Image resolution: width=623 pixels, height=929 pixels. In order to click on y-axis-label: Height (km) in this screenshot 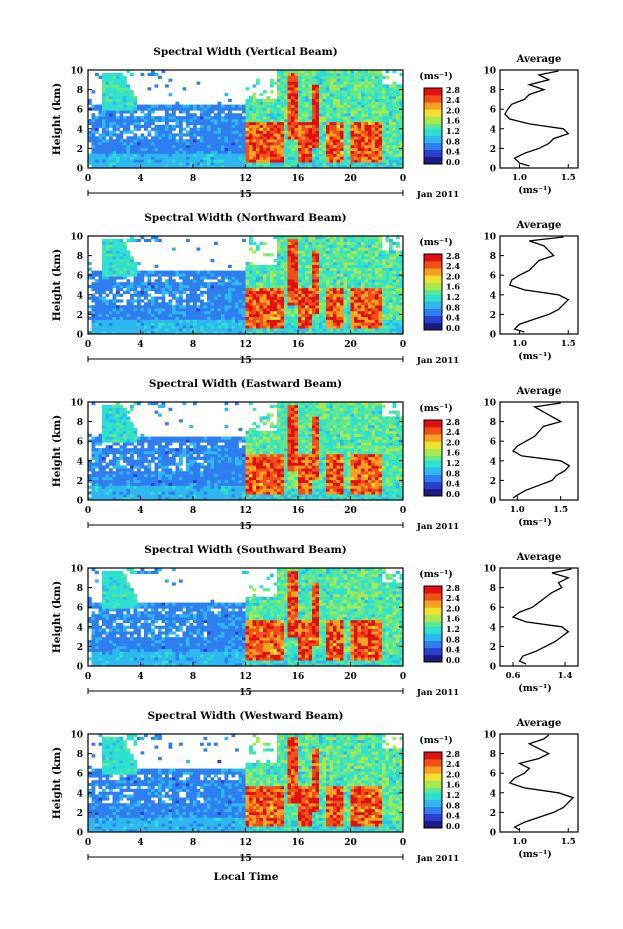, I will do `click(57, 119)`.